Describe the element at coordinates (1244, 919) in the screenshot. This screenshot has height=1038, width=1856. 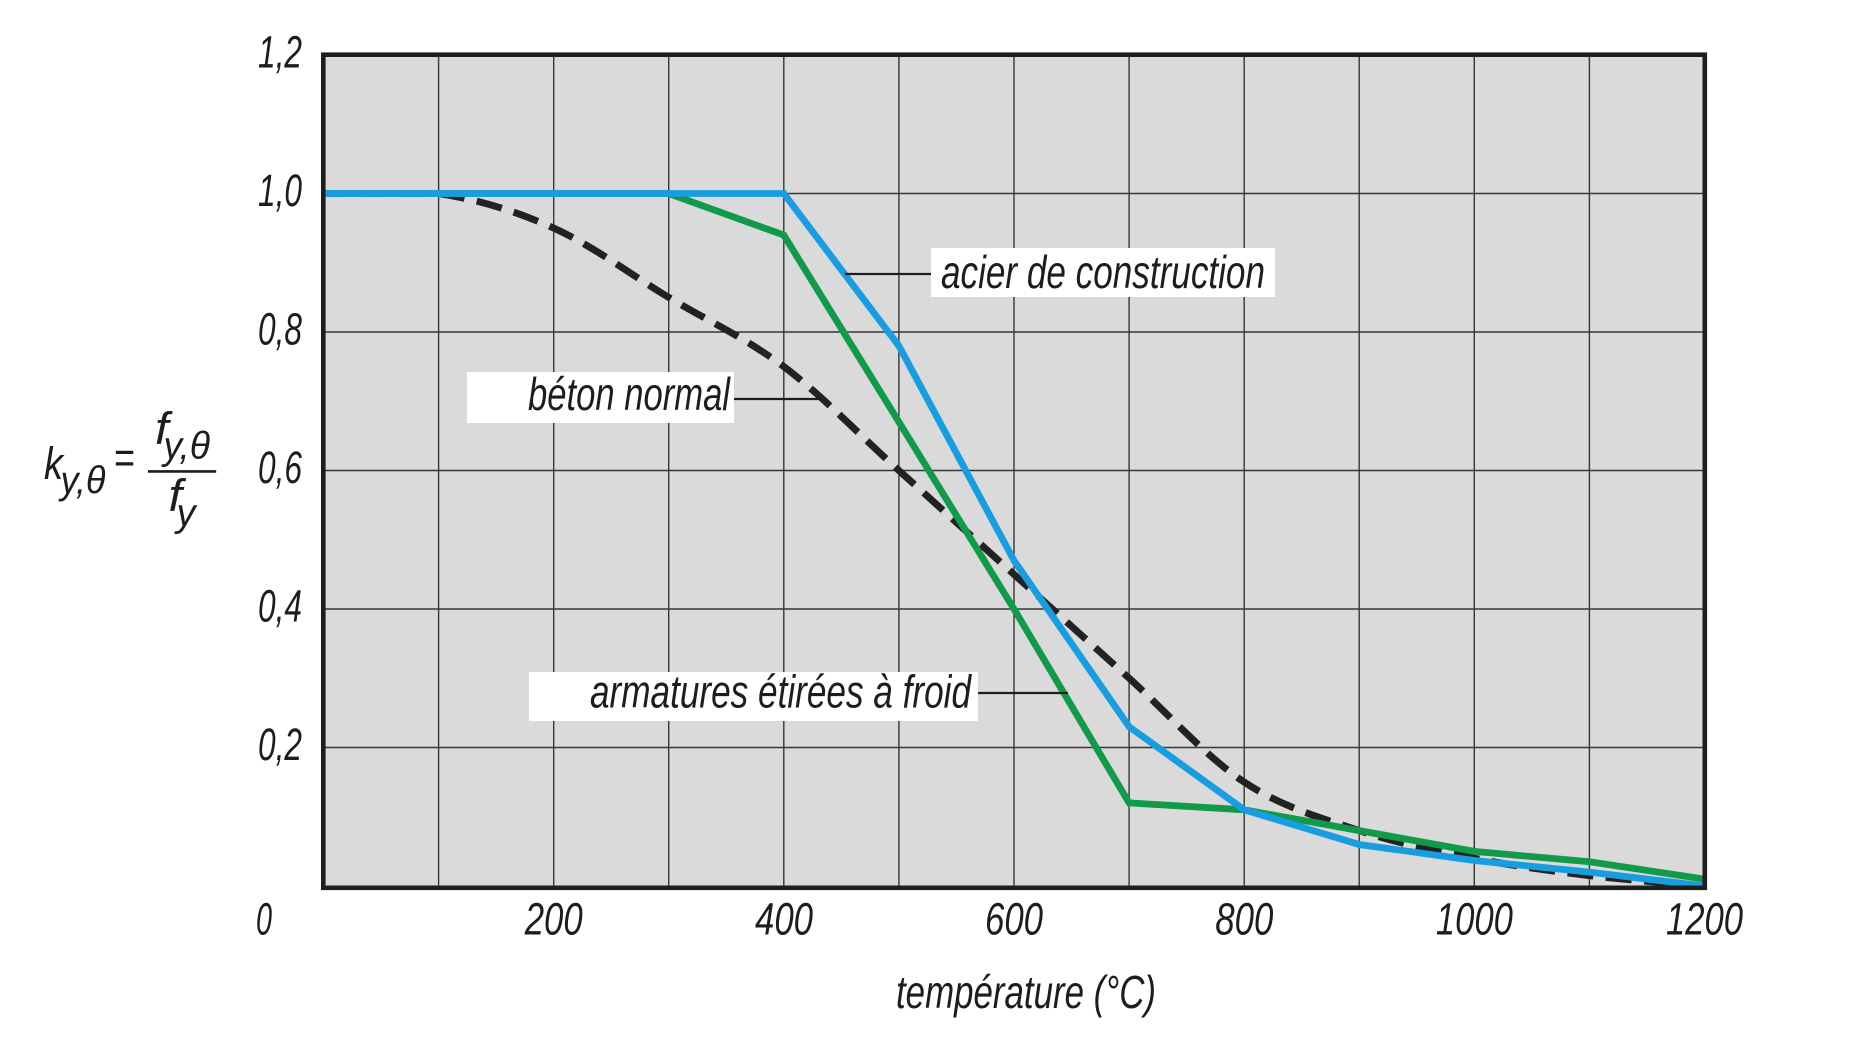
I see `svg-text: 800` at that location.